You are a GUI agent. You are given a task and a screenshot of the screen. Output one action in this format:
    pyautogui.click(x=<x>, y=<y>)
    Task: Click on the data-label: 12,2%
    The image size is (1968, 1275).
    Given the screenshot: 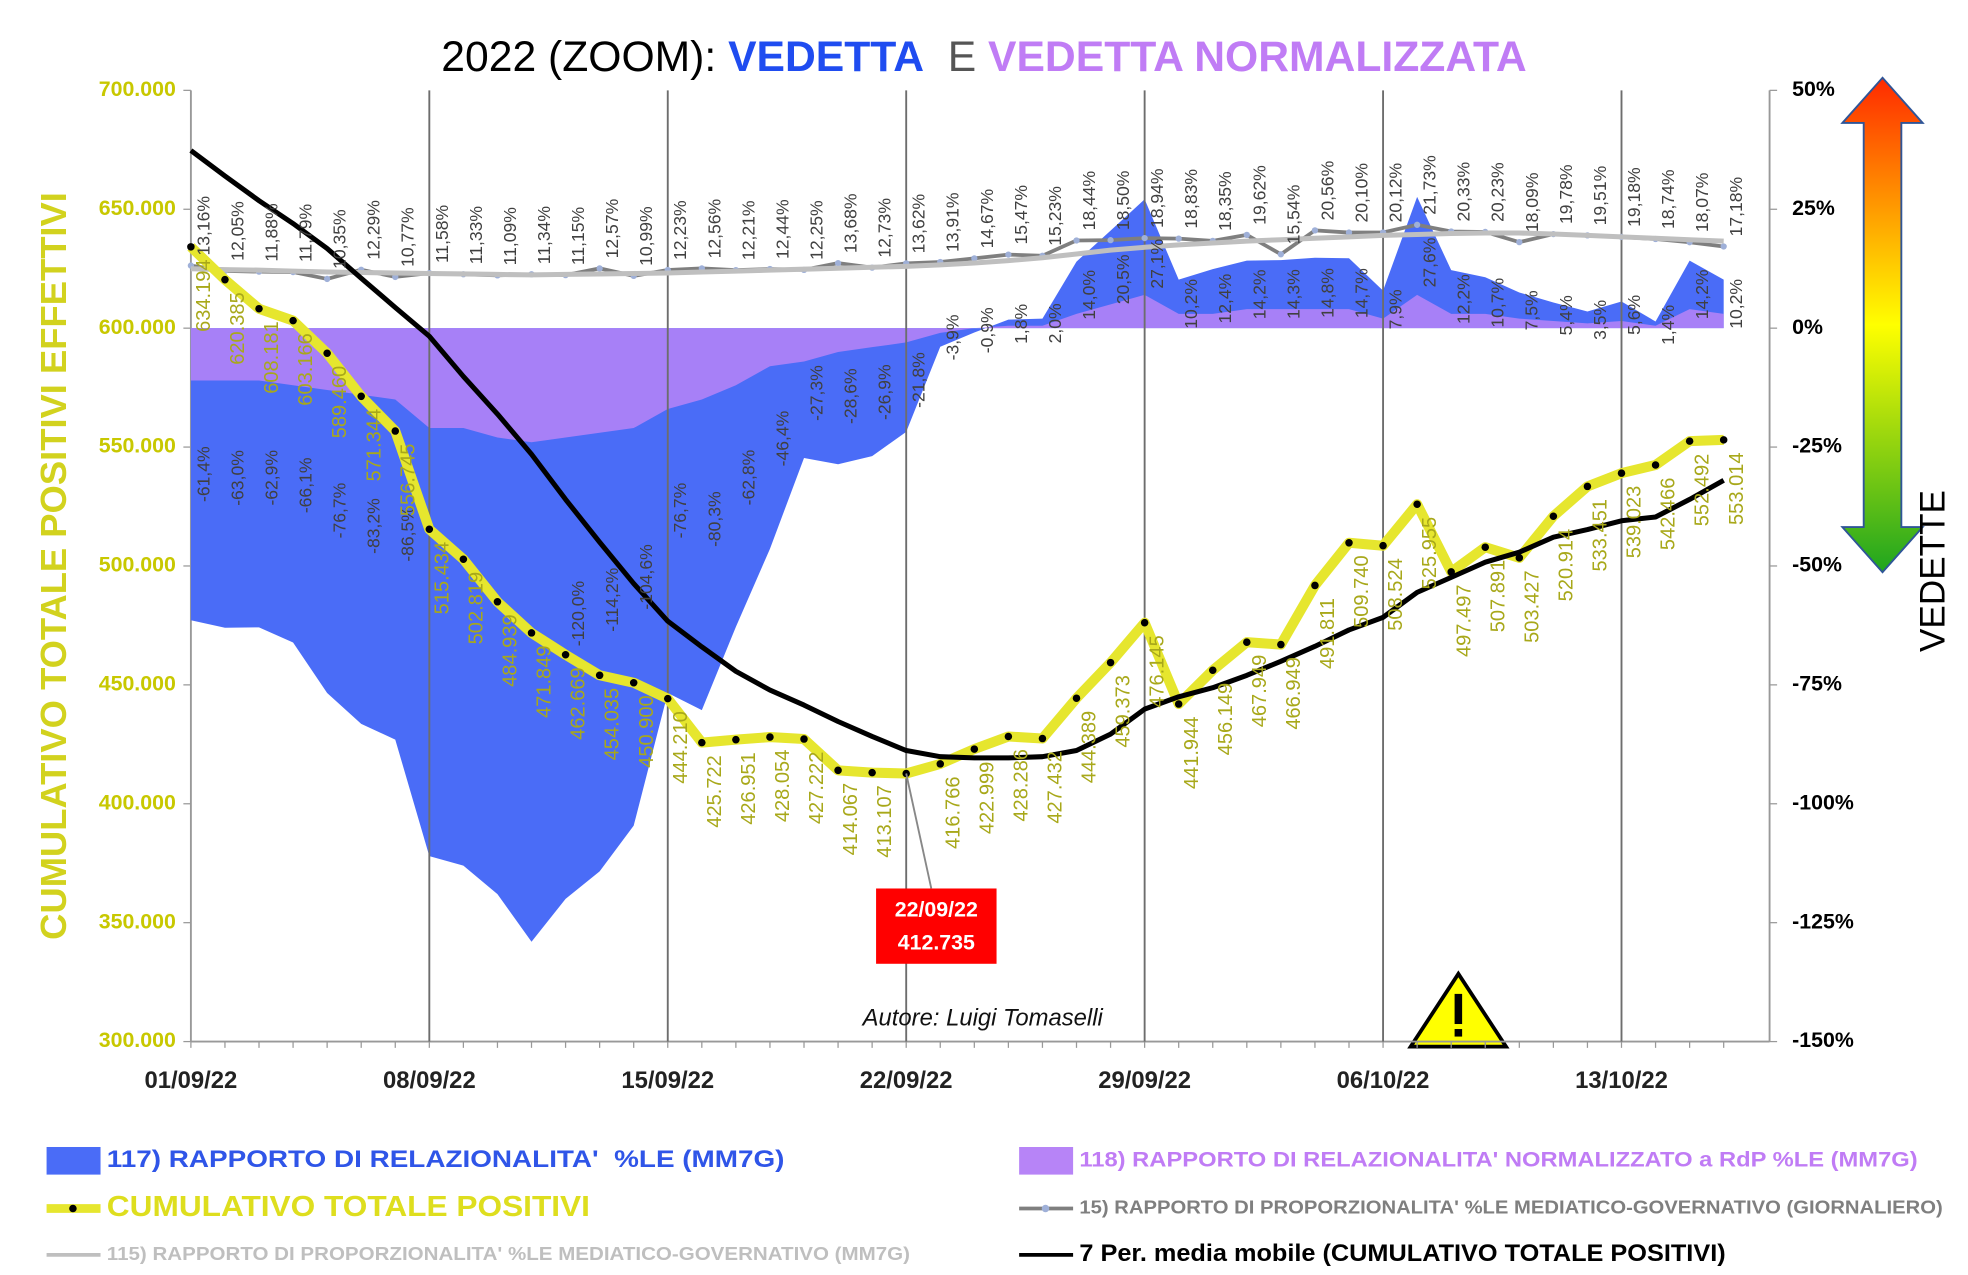 What is the action you would take?
    pyautogui.click(x=1464, y=299)
    